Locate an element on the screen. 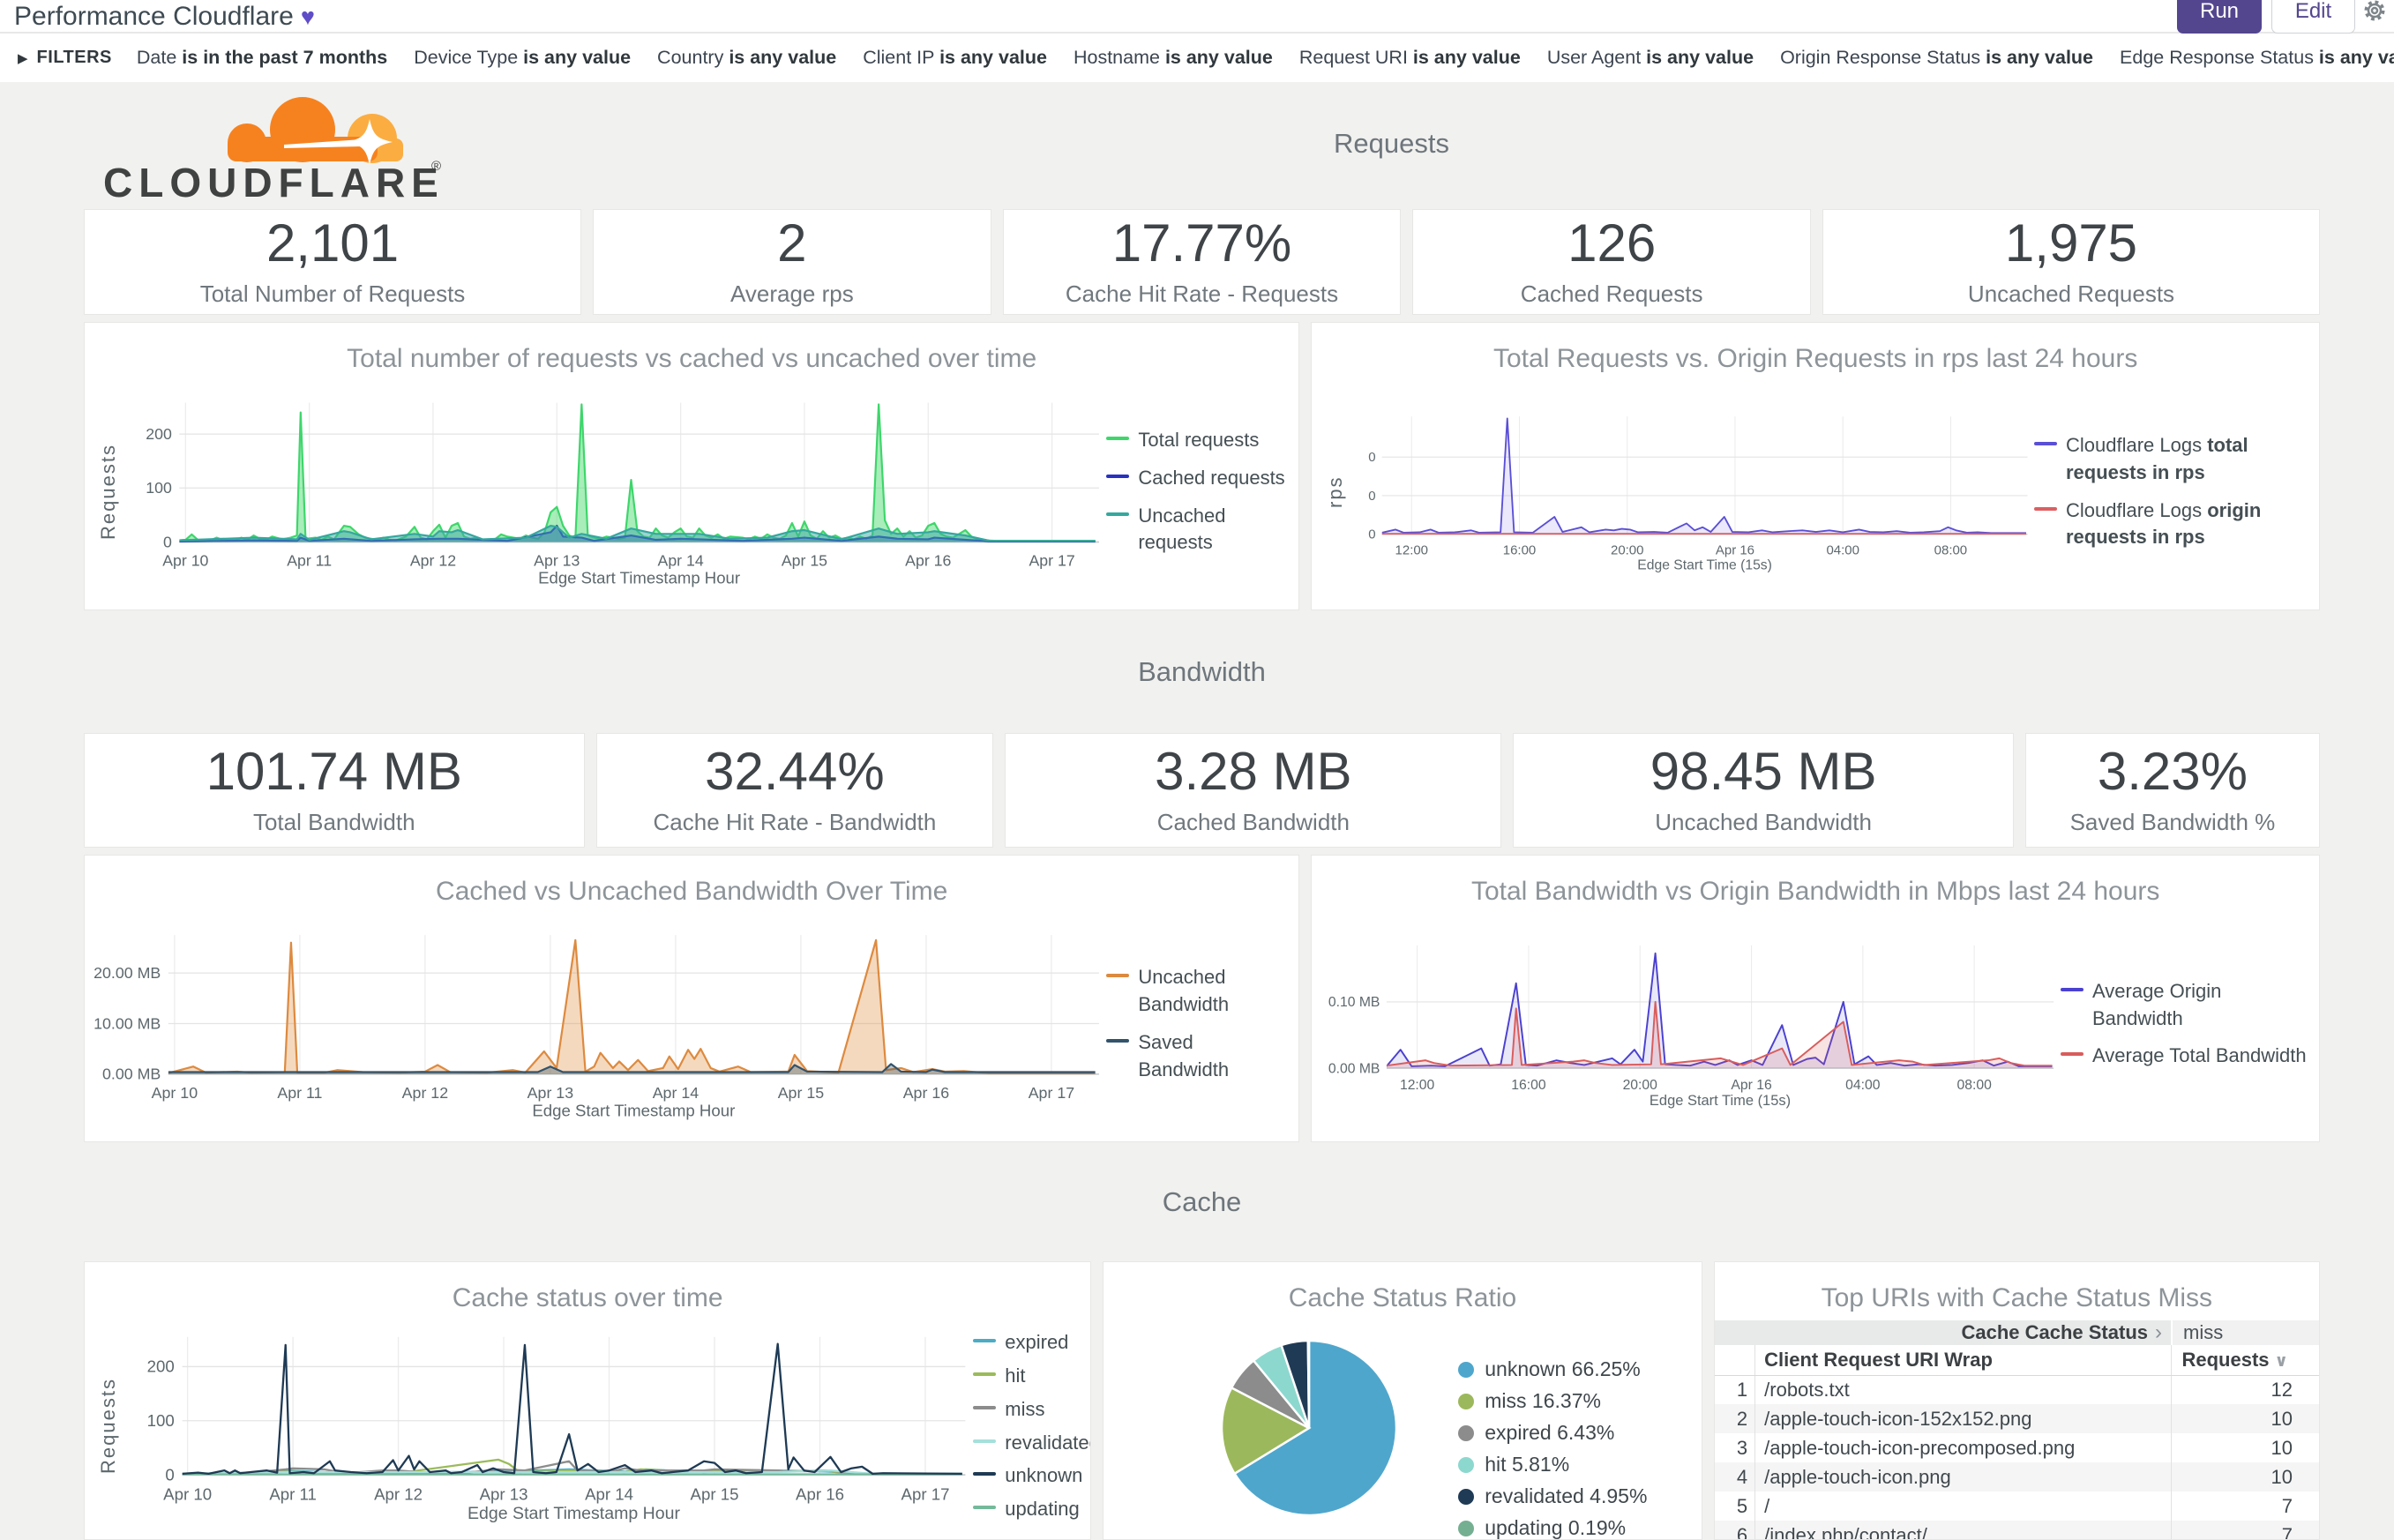  svg-text: 0 is located at coordinates (169, 1474).